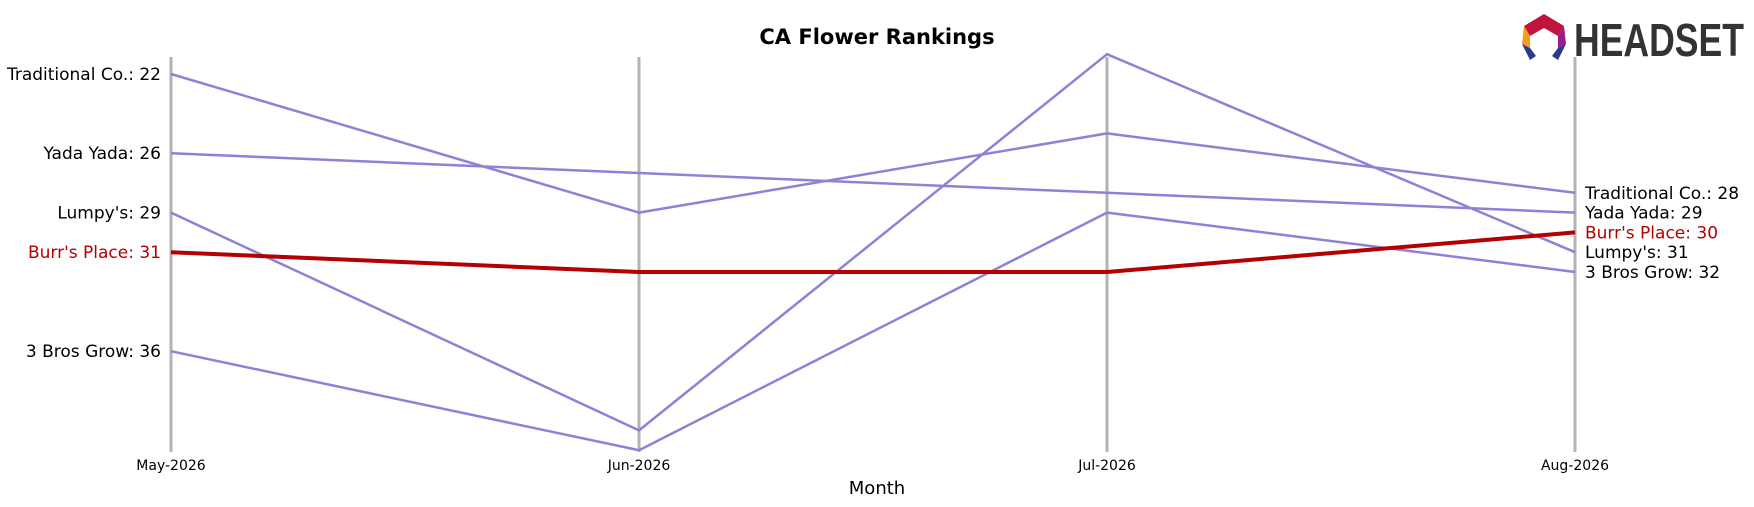 Image resolution: width=1754 pixels, height=507 pixels. What do you see at coordinates (1575, 466) in the screenshot?
I see `x-tick-label: Aug-2026` at bounding box center [1575, 466].